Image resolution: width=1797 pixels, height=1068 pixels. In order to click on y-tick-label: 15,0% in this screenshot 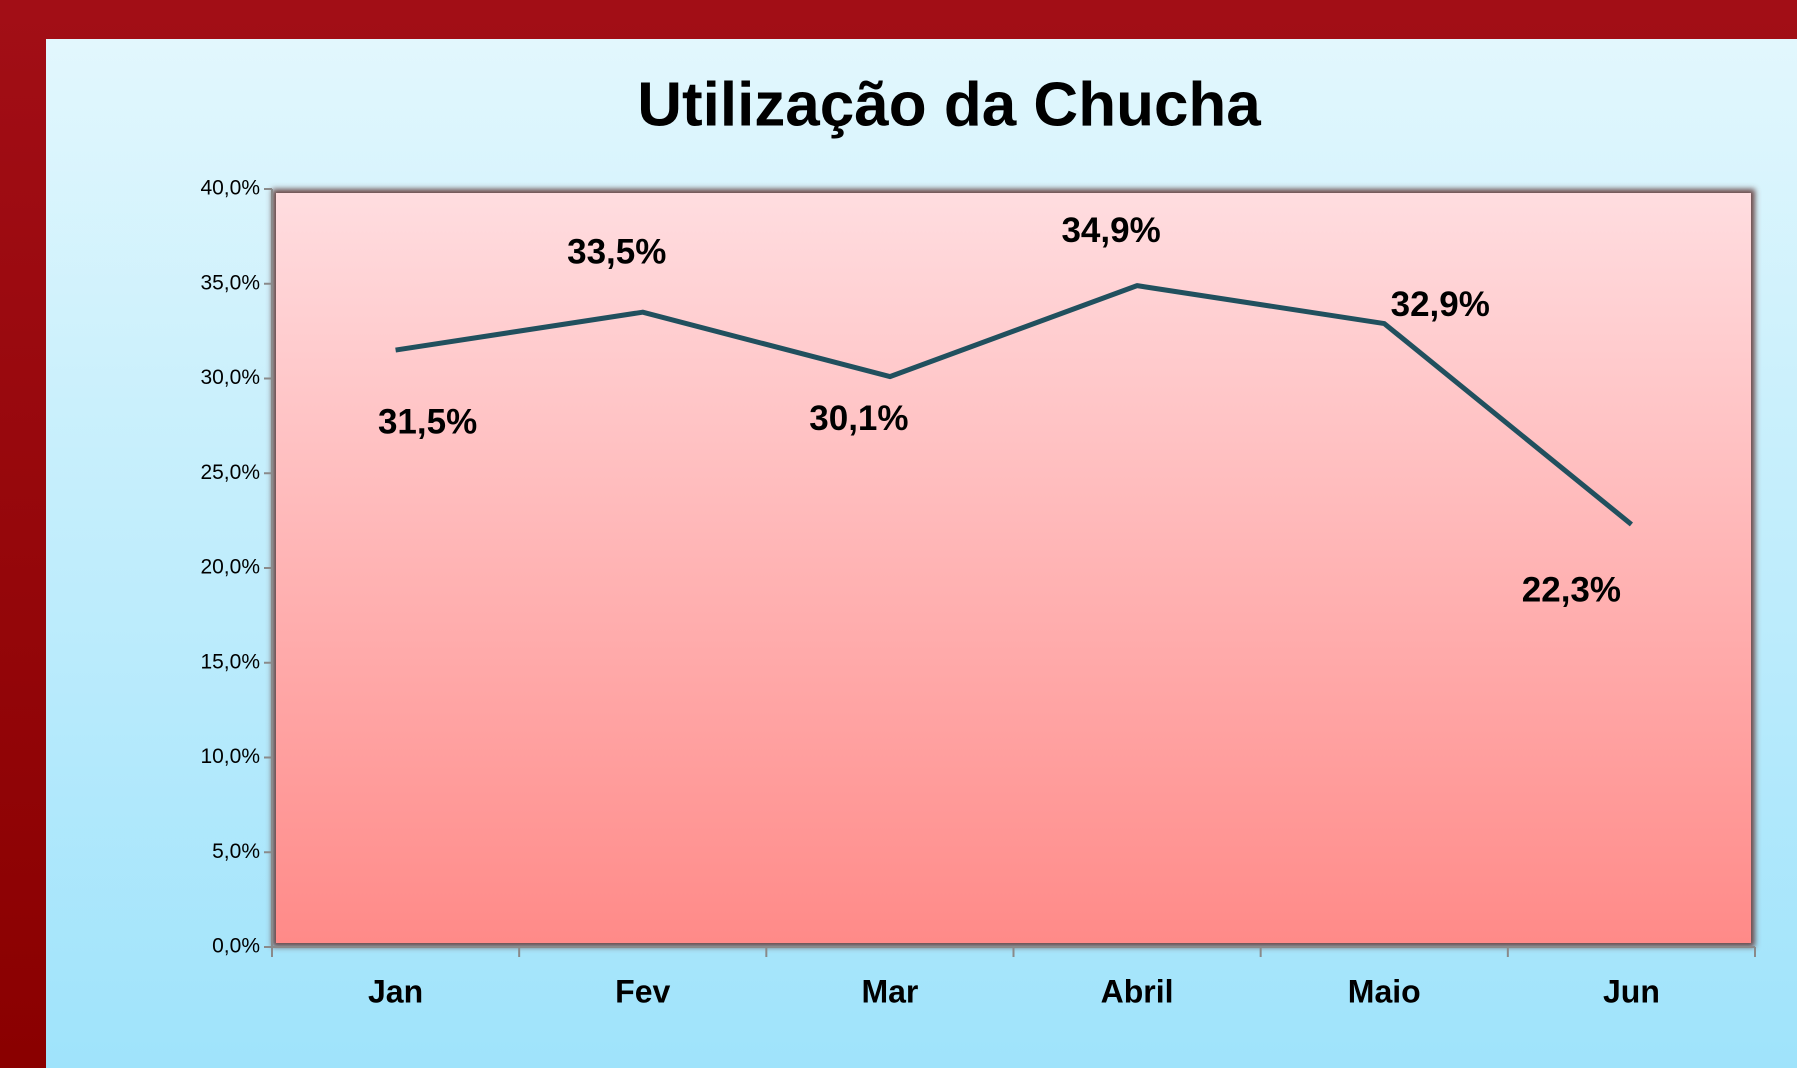, I will do `click(230, 661)`.